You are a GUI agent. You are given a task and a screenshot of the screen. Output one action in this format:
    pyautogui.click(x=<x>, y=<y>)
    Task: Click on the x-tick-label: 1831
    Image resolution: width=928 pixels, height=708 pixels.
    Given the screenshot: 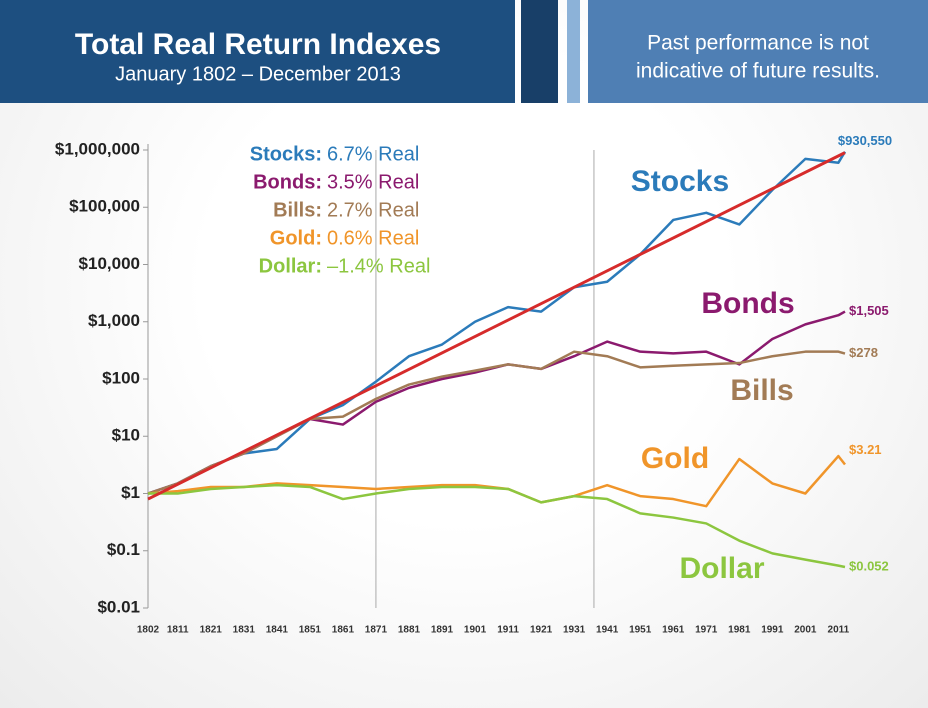 What is the action you would take?
    pyautogui.click(x=244, y=630)
    